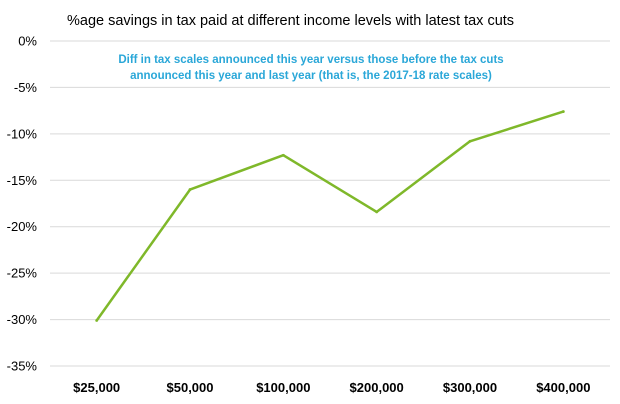 This screenshot has width=620, height=404. What do you see at coordinates (22, 180) in the screenshot?
I see `y-tick-label: -15%` at bounding box center [22, 180].